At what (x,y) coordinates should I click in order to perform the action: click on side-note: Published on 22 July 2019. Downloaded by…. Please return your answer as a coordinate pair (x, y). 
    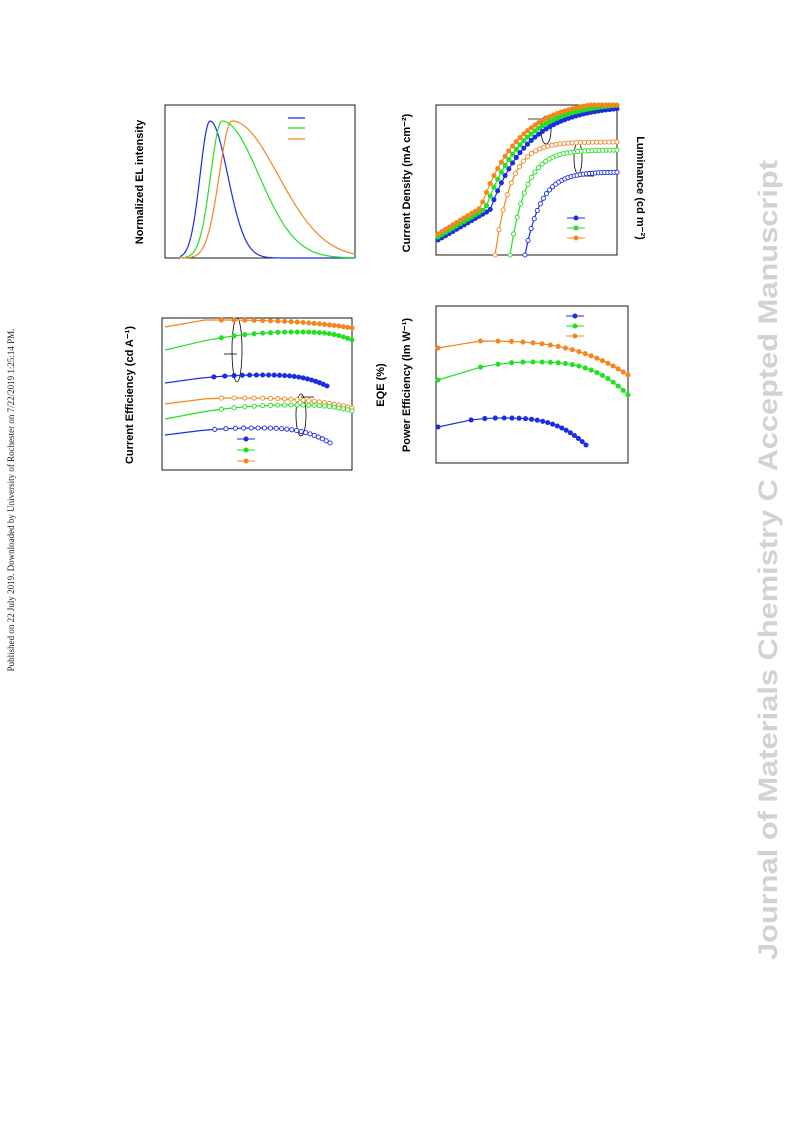
    Looking at the image, I should click on (11, 500).